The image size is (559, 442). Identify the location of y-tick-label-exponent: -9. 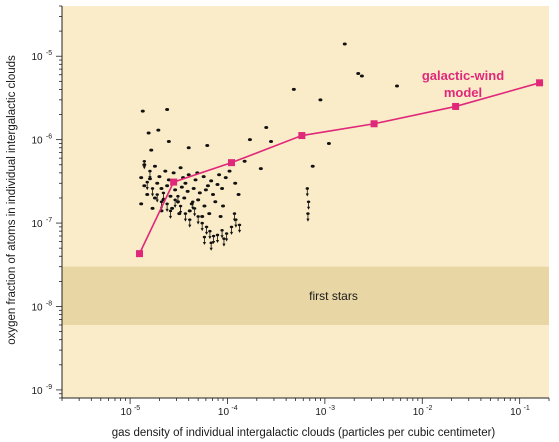
(49, 387).